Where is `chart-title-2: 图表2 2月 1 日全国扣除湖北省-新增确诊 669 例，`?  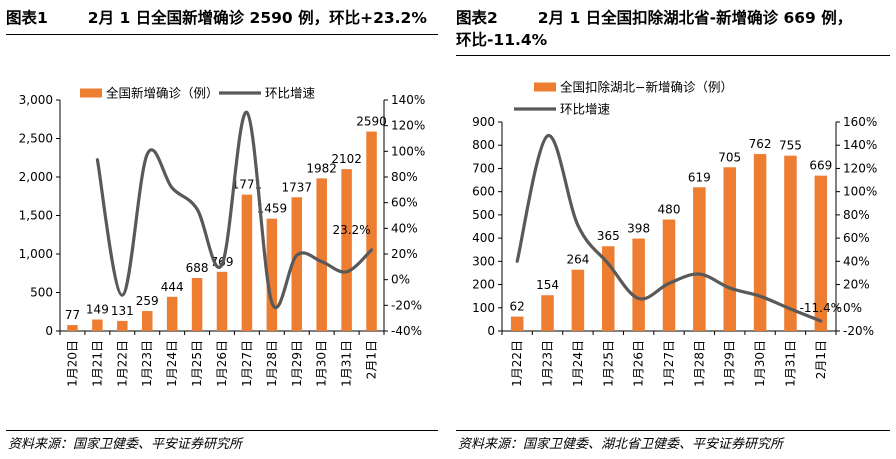
chart-title-2: 图表2 2月 1 日全国扣除湖北省-新增确诊 669 例， is located at coordinates (654, 18).